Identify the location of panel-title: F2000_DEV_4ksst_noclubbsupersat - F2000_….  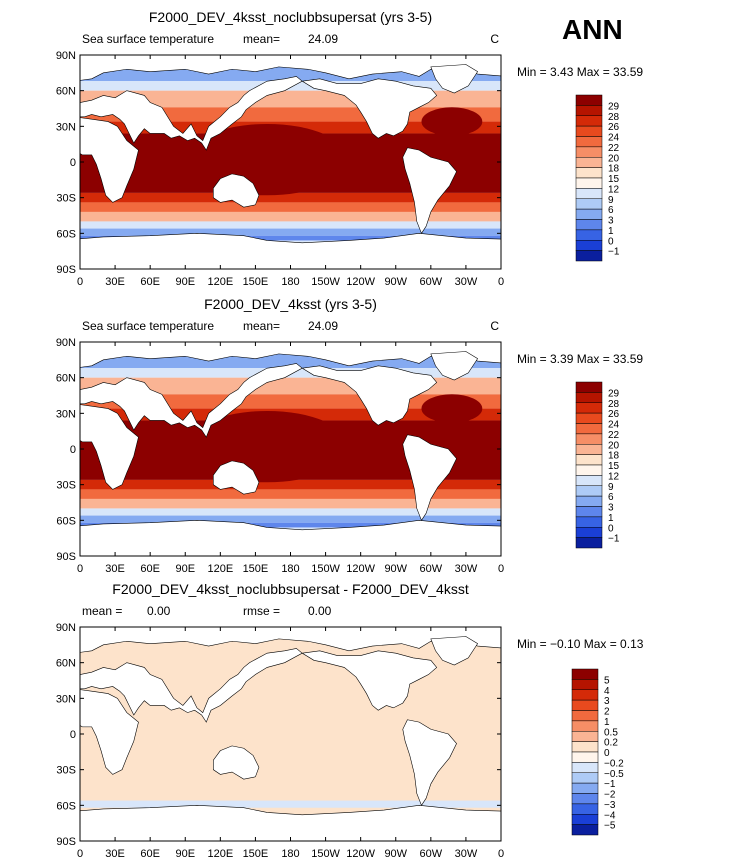
(290, 589).